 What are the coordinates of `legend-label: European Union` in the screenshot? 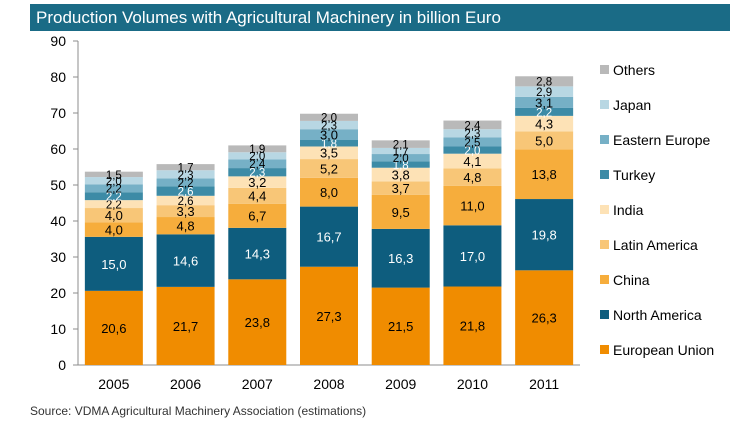 It's located at (663, 350).